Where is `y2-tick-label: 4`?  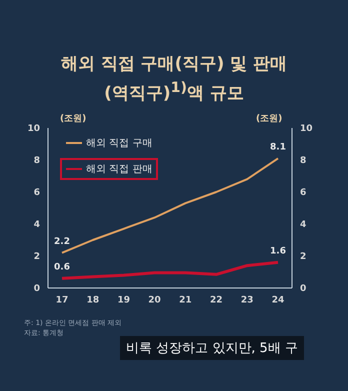 y2-tick-label: 4 is located at coordinates (303, 225).